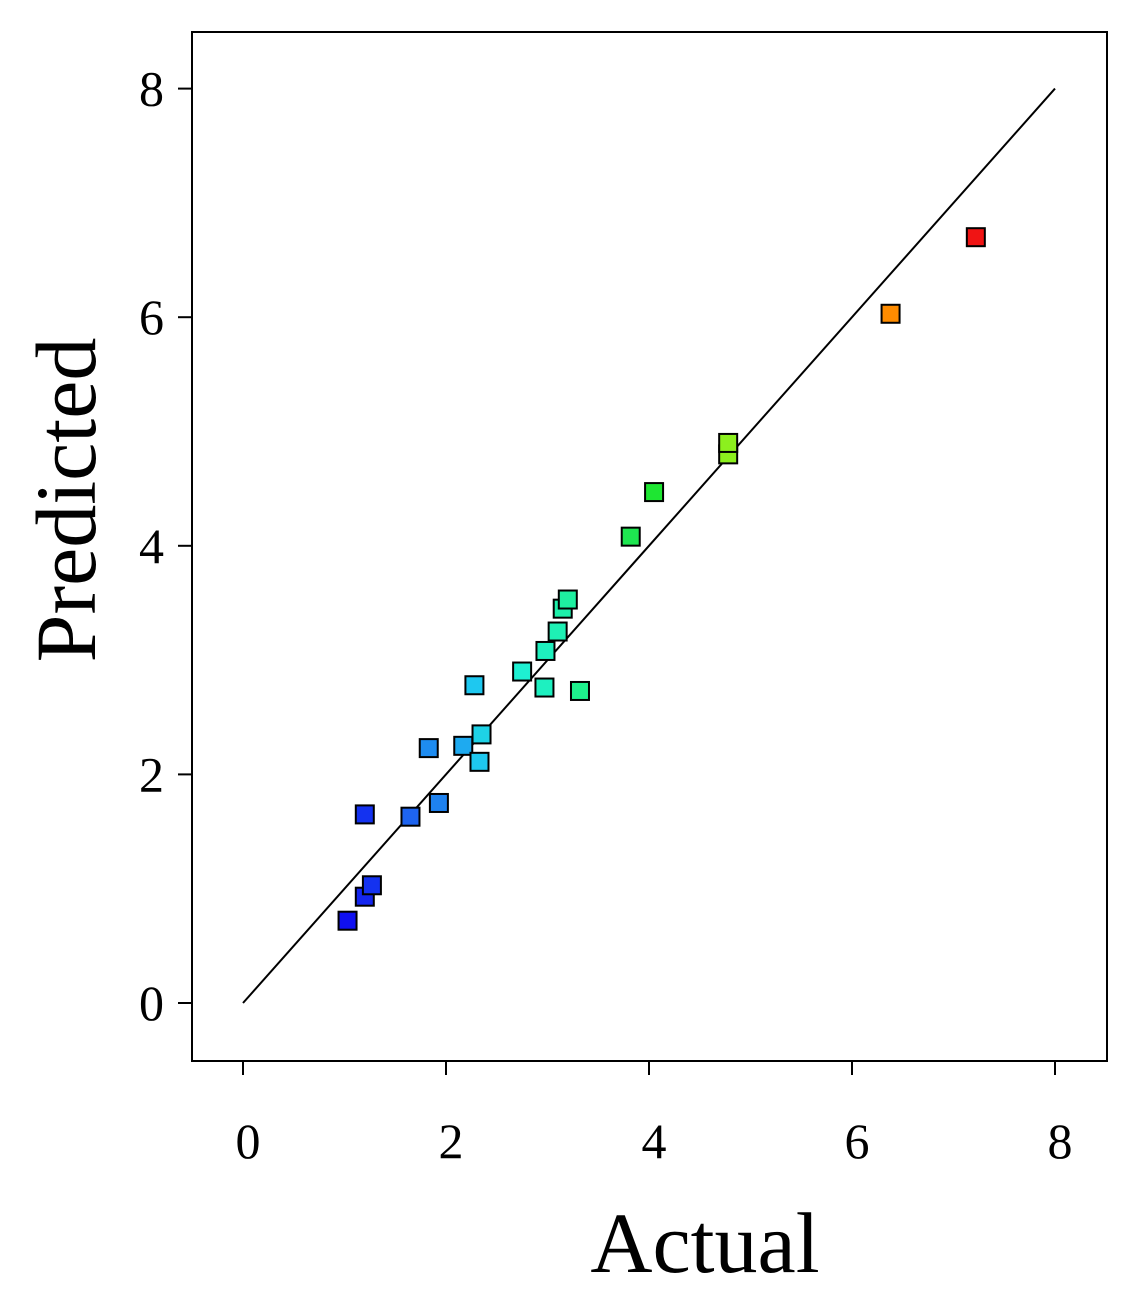 This screenshot has height=1312, width=1143. Describe the element at coordinates (1060, 1141) in the screenshot. I see `x-tick-label: 8` at that location.